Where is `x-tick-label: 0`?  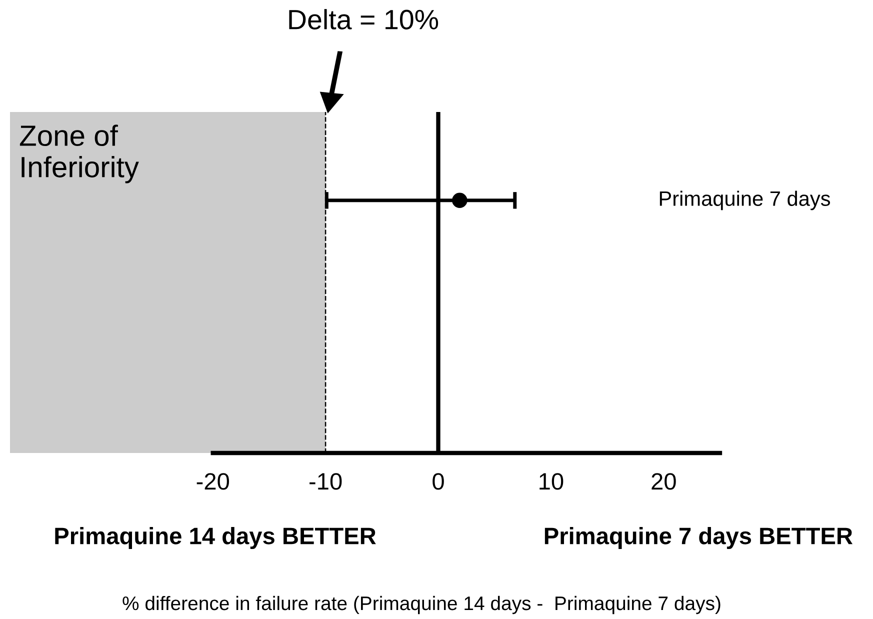
x-tick-label: 0 is located at coordinates (438, 481).